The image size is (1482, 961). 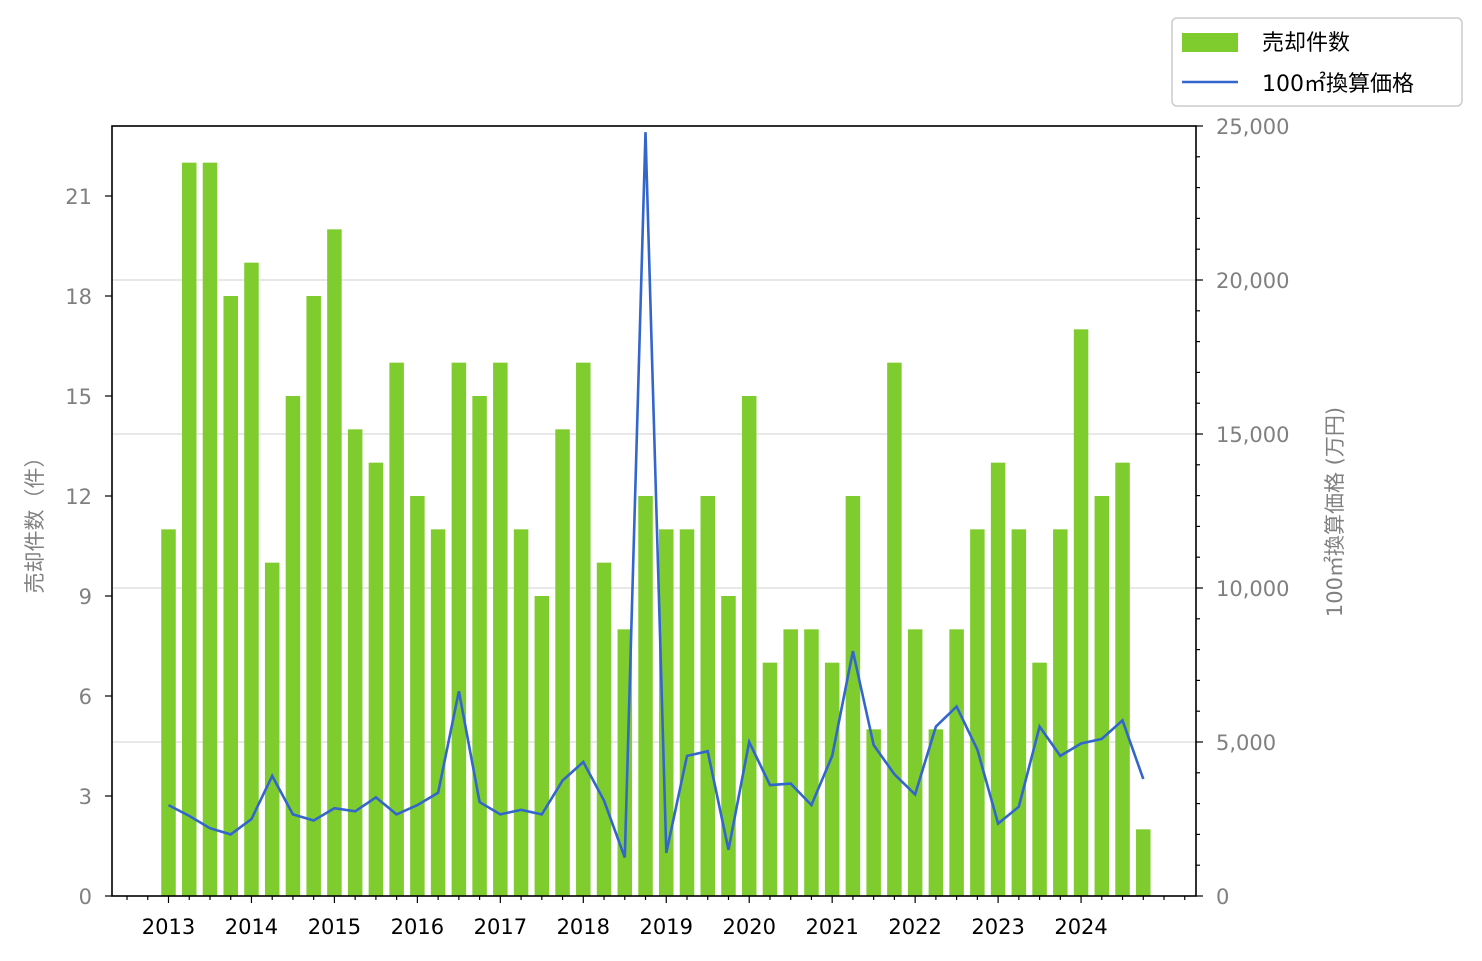 I want to click on x-tick-label: 2018, so click(x=583, y=927).